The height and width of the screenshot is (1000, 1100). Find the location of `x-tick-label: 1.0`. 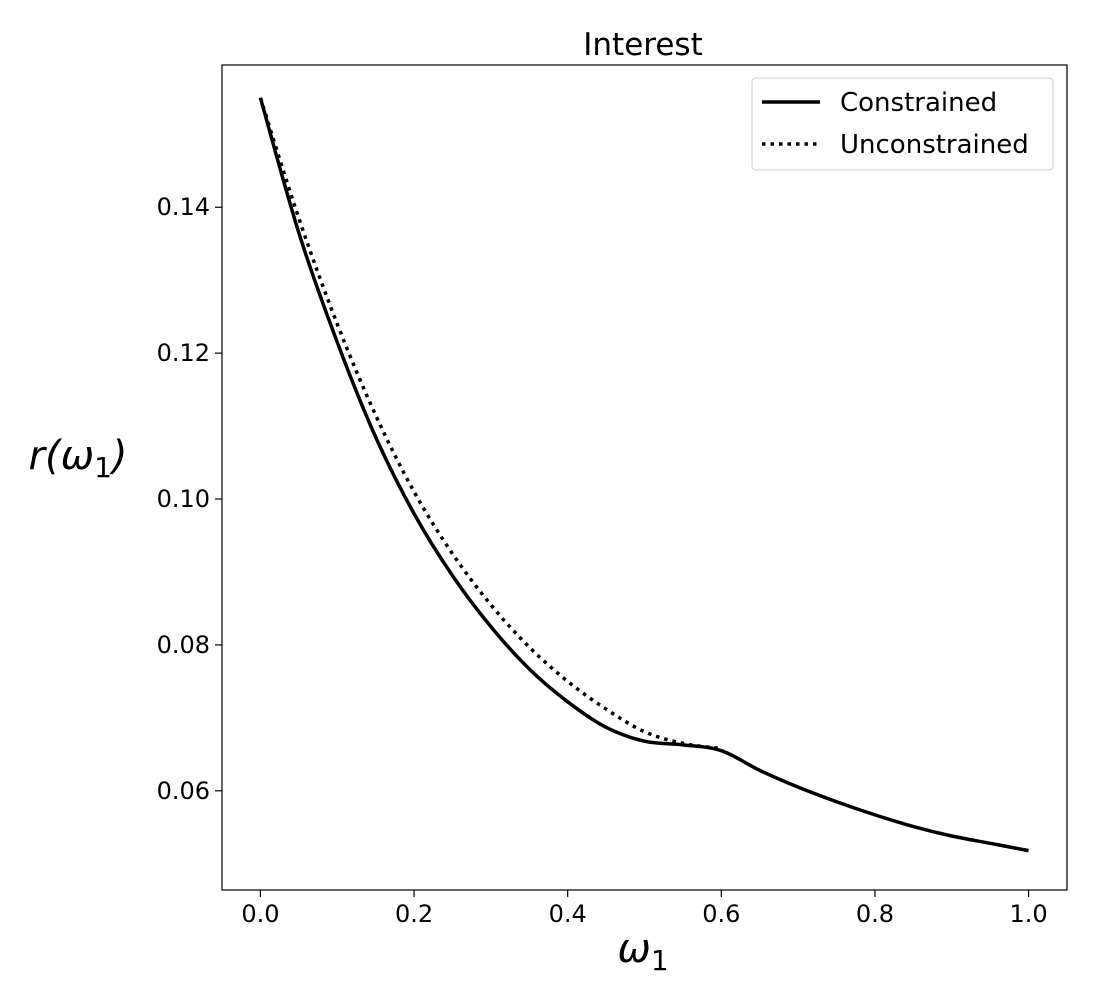

x-tick-label: 1.0 is located at coordinates (1029, 914).